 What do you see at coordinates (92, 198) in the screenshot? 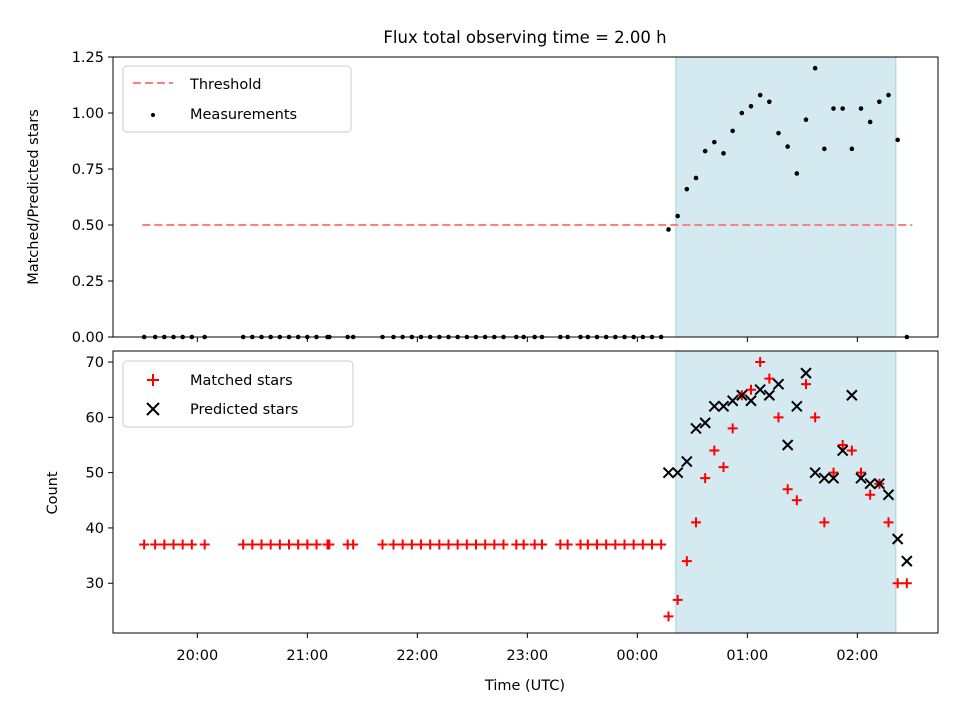
I see `top-y-axis-ticks: 0.00 0.25 0.50 0.75 1.00 1.25` at bounding box center [92, 198].